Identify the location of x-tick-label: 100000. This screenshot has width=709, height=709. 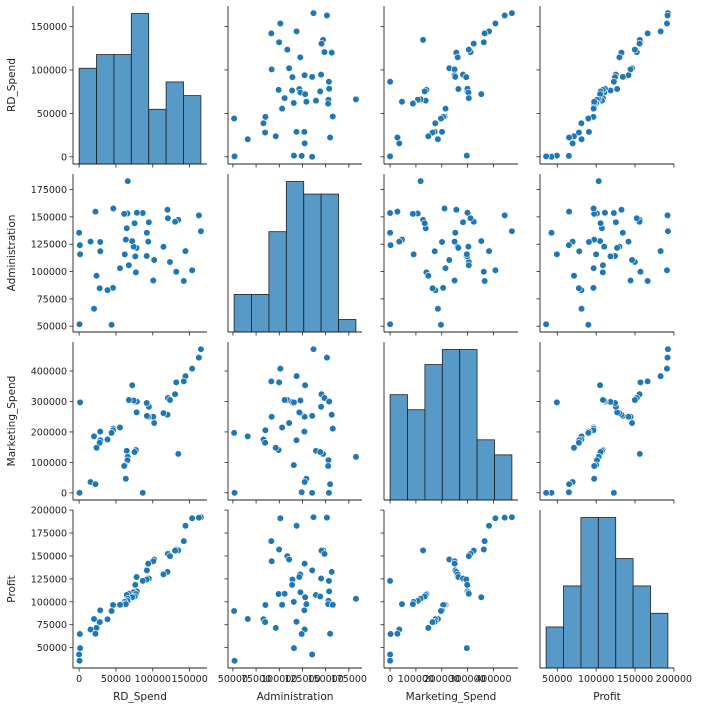
(596, 679).